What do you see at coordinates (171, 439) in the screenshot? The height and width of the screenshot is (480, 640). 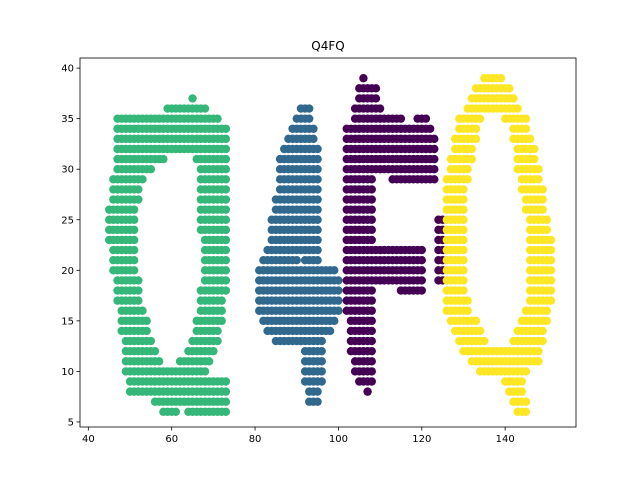 I see `x-tick-label: 60` at bounding box center [171, 439].